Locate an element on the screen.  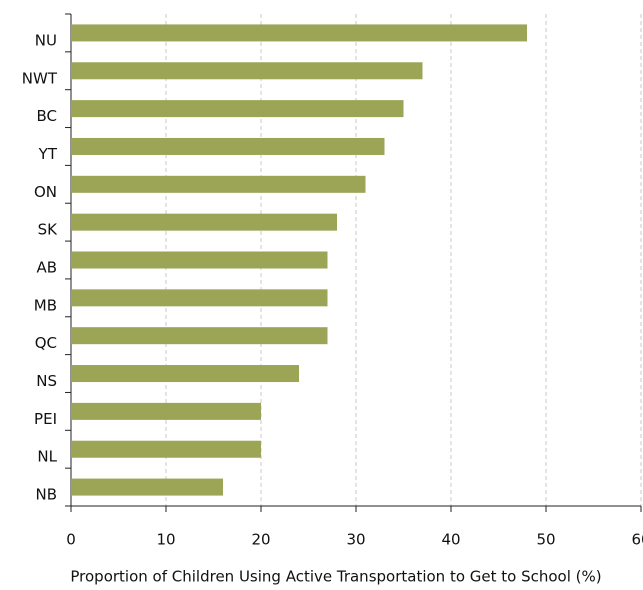
x-tick-label: 50 is located at coordinates (545, 540).